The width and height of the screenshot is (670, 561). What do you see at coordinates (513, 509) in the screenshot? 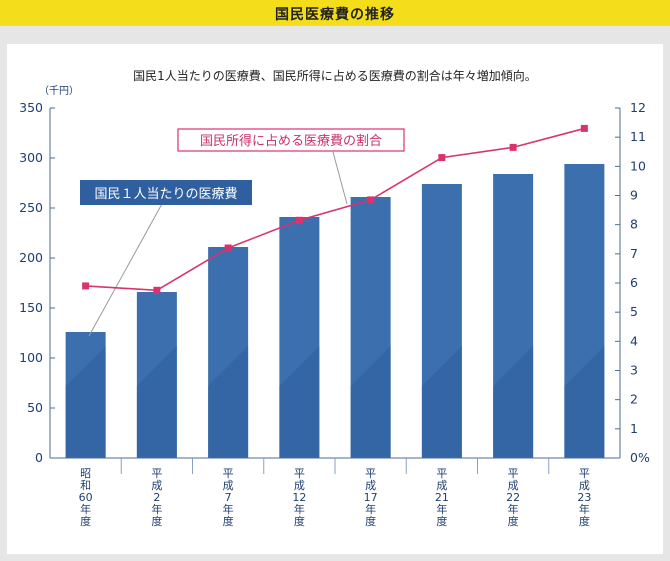
I see `x-label-6-part-3: 年` at bounding box center [513, 509].